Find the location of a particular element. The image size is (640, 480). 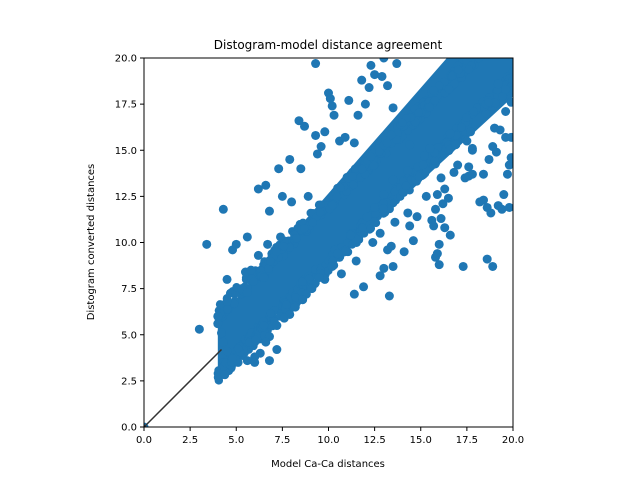

y-tick-label: 2.5 is located at coordinates (129, 381).